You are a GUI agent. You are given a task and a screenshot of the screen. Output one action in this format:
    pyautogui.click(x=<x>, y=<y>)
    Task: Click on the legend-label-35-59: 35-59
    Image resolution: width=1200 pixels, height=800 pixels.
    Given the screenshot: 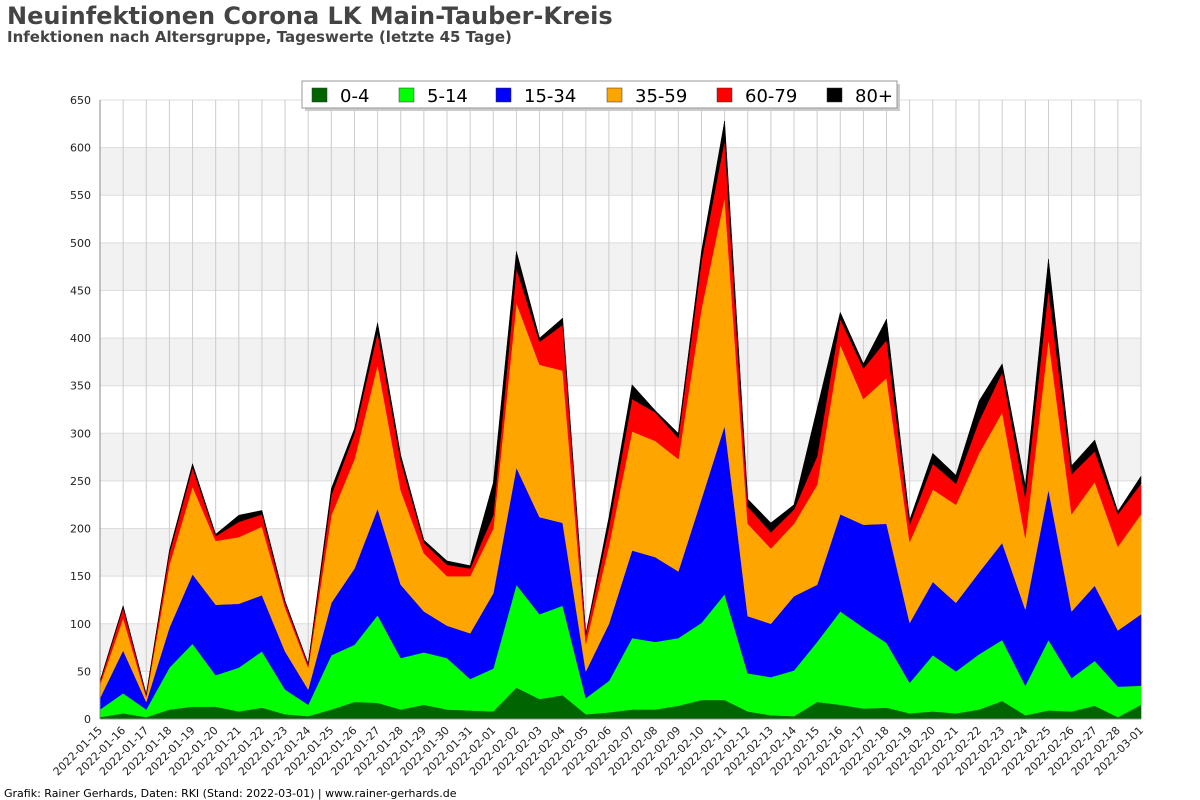 What is the action you would take?
    pyautogui.click(x=661, y=96)
    